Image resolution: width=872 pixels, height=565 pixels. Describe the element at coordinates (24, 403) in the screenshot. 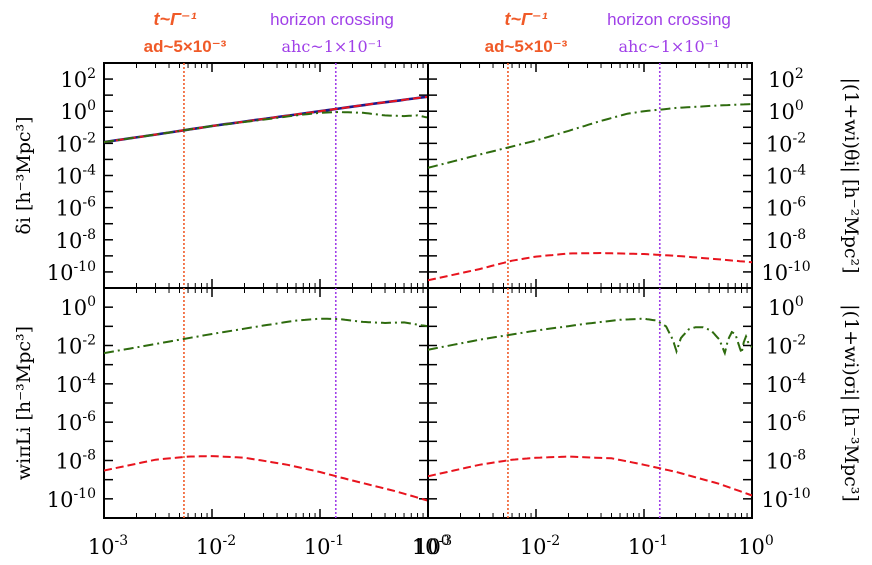

I see `y-axis-label: wiπLi [h⁻³Mpc³]` at that location.